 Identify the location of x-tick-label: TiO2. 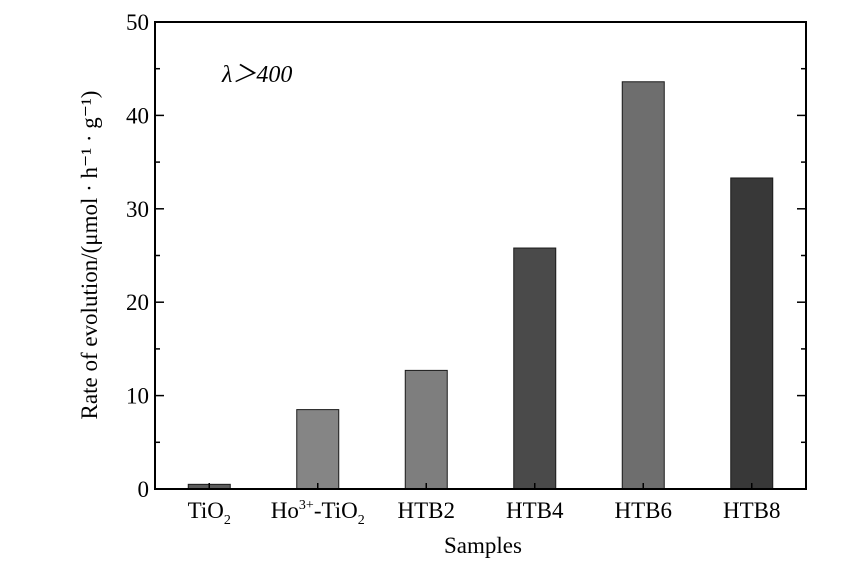
(209, 513).